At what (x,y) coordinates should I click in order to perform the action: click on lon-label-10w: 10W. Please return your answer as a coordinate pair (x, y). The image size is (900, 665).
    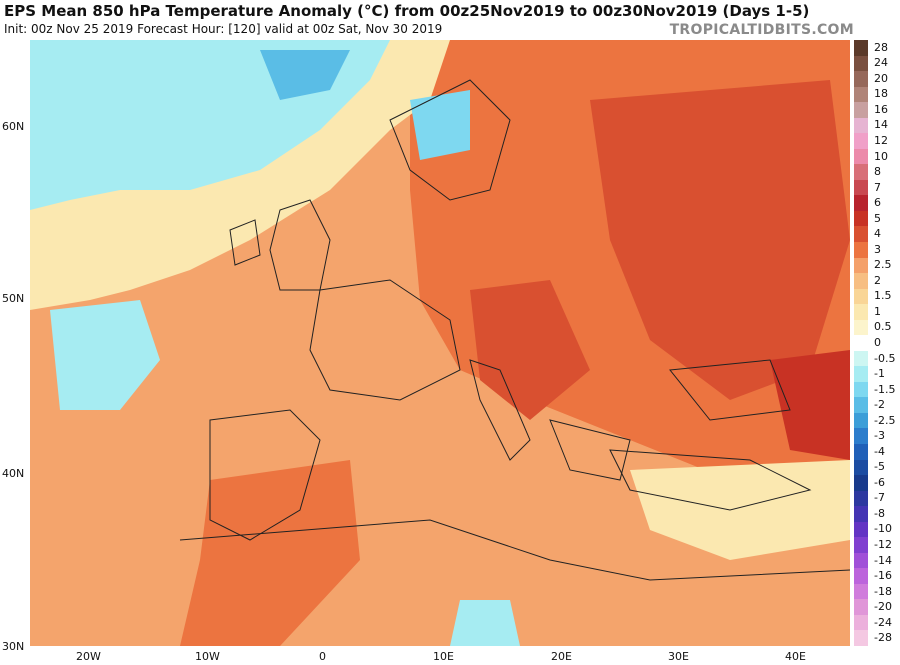
    Looking at the image, I should click on (207, 656).